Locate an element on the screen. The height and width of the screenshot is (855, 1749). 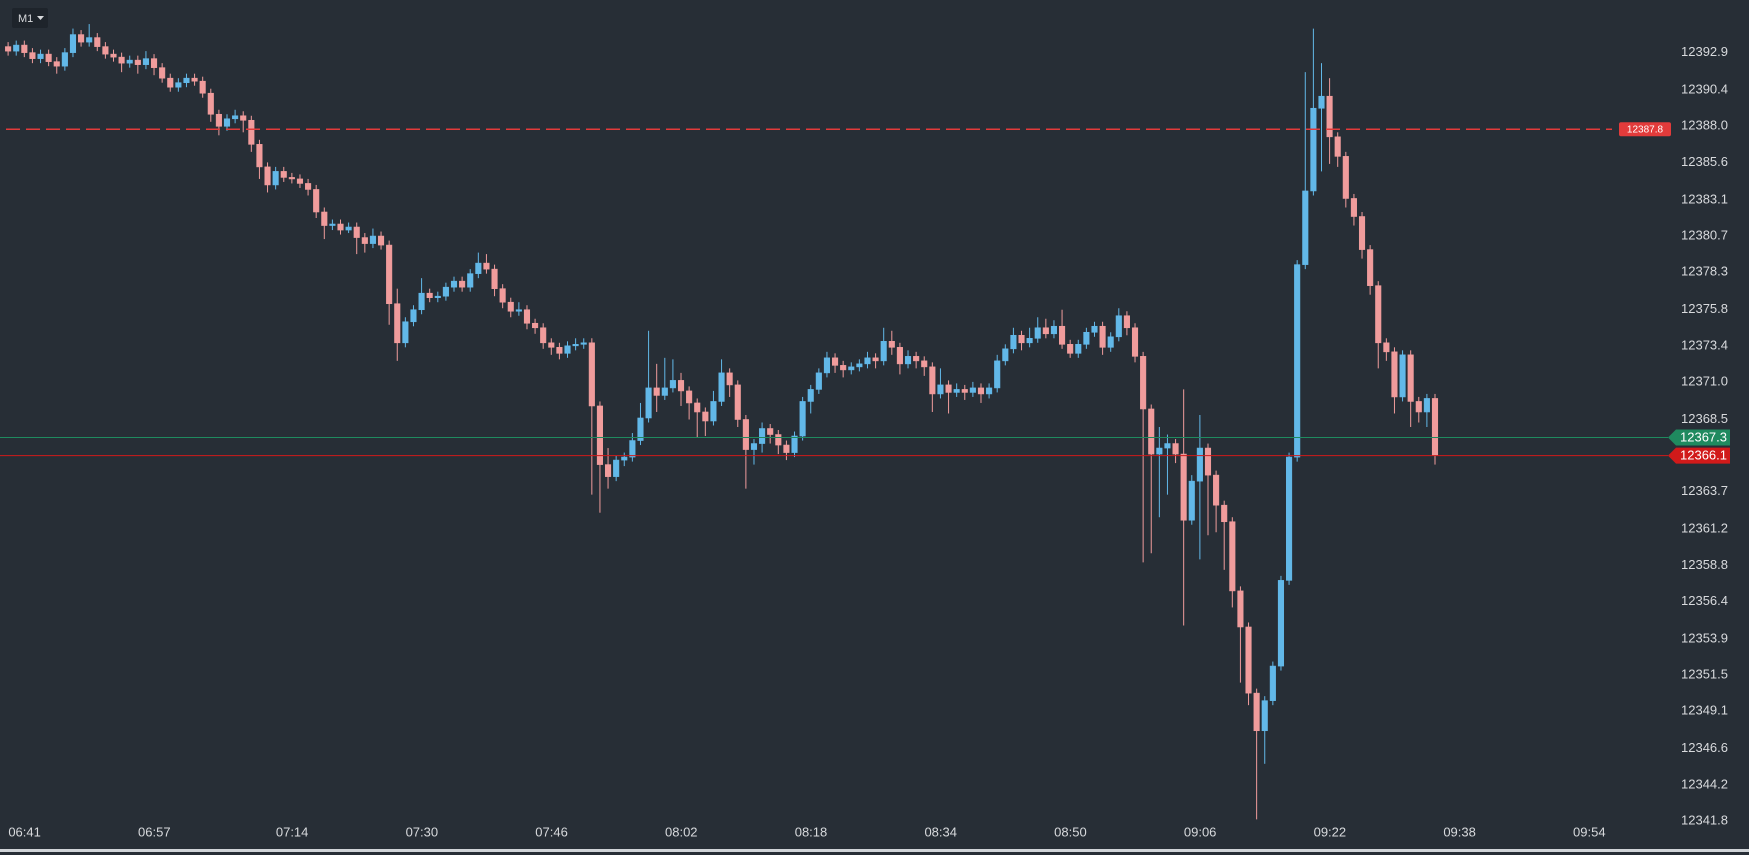
dropdown-arrow is located at coordinates (40, 18).